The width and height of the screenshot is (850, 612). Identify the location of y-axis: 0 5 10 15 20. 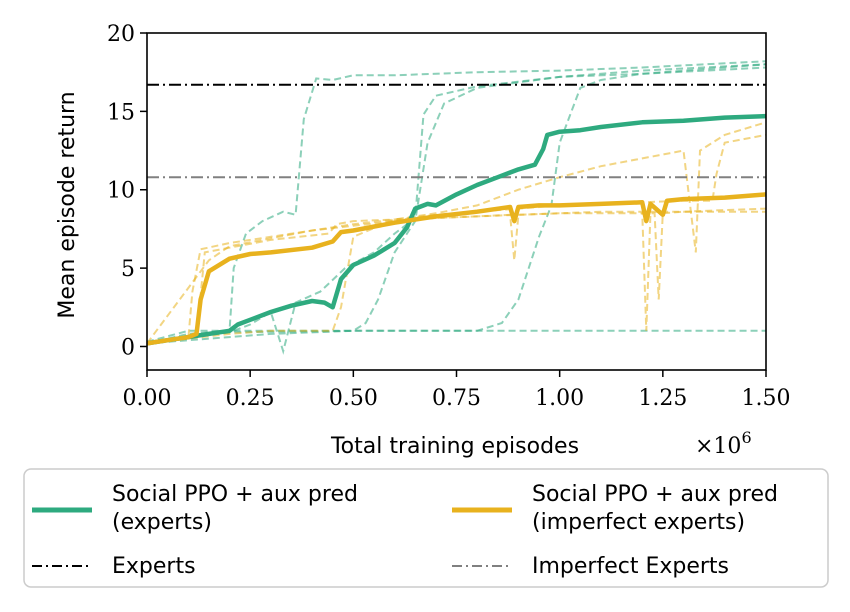
(127, 191).